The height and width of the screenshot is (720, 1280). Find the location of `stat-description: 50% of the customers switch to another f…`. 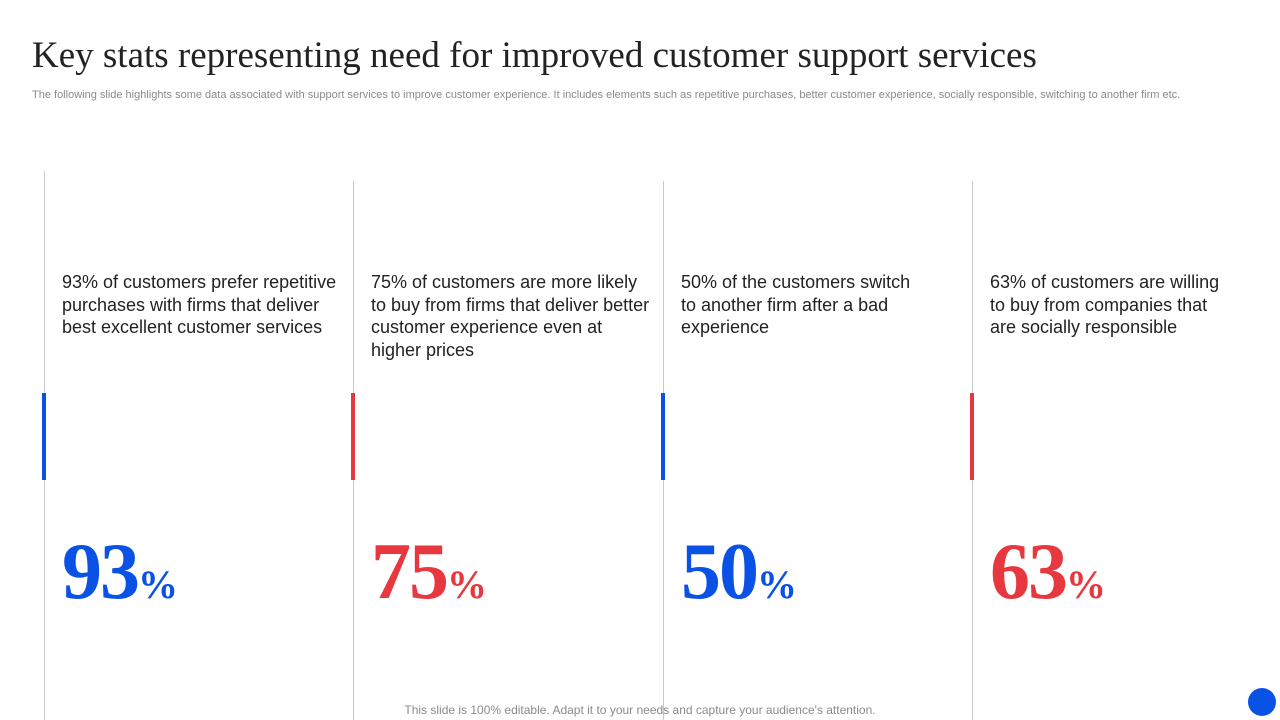

stat-description: 50% of the customers switch to another f… is located at coordinates (796, 304).